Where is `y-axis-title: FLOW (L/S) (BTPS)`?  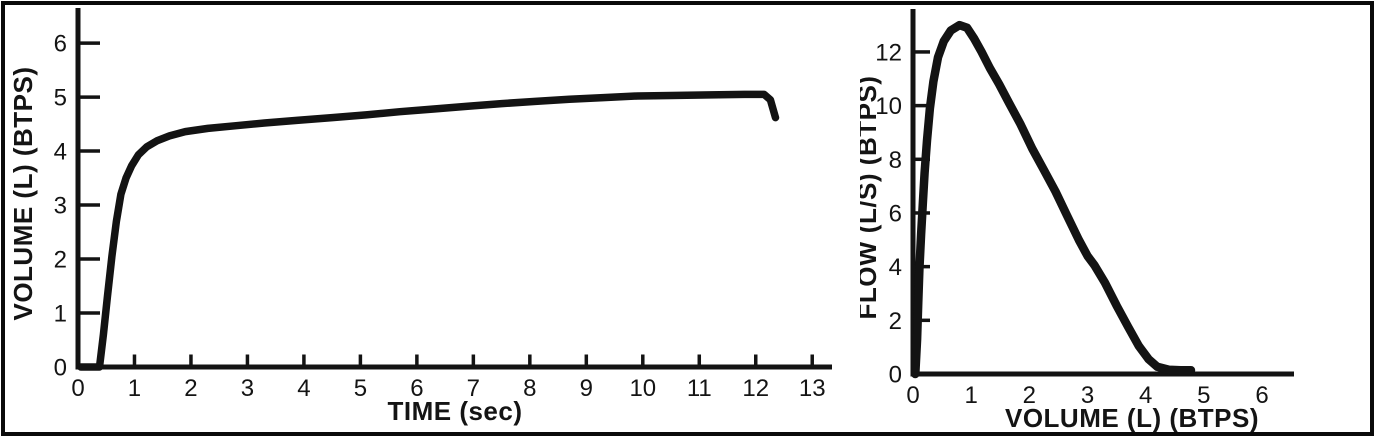
y-axis-title: FLOW (L/S) (BTPS) is located at coordinates (871, 198).